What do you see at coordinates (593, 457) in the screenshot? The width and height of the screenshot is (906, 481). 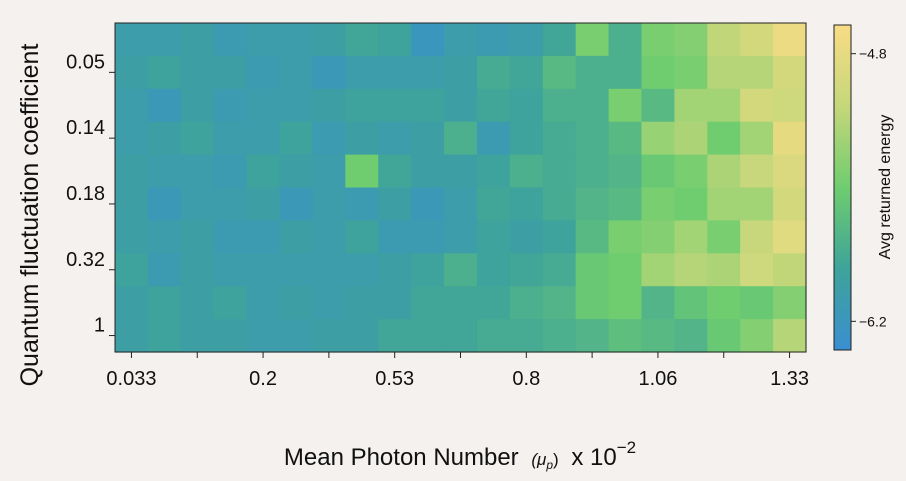 I see `x-axis-title-multiplier: x 10` at bounding box center [593, 457].